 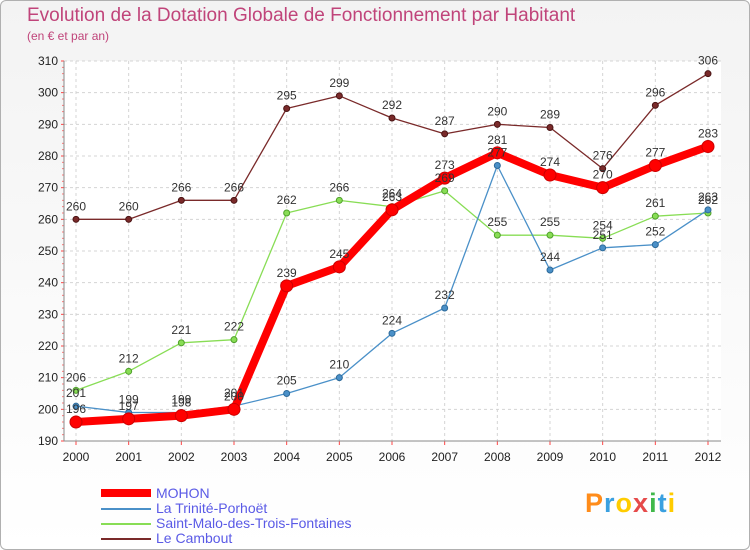 What do you see at coordinates (708, 61) in the screenshot?
I see `data-label-le-cambout: 306` at bounding box center [708, 61].